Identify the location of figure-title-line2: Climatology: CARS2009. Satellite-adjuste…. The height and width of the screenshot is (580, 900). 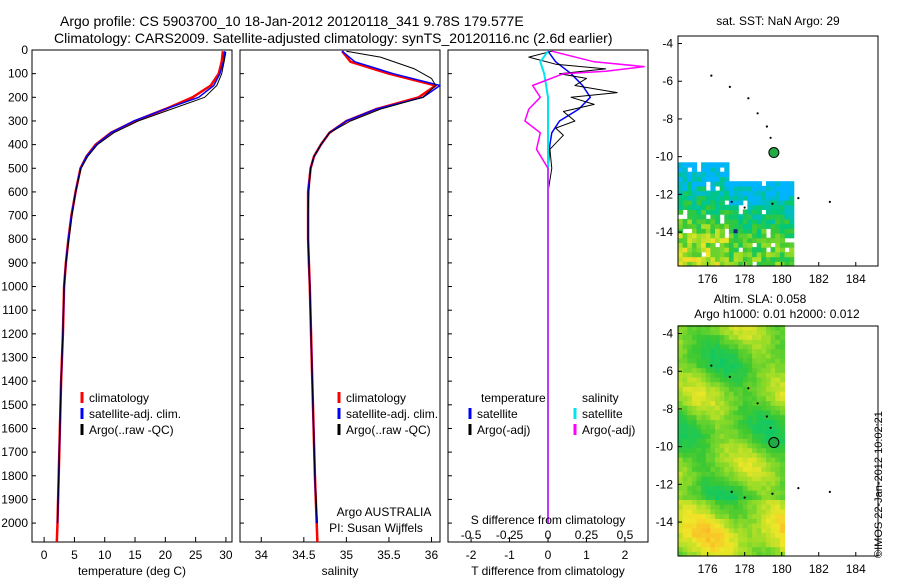
(333, 38).